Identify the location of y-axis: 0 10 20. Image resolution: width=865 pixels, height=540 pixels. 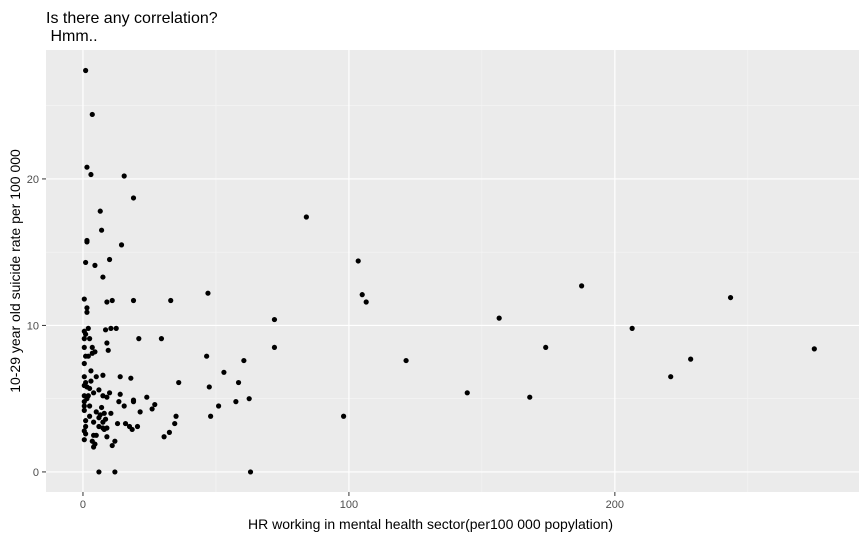
(36, 326).